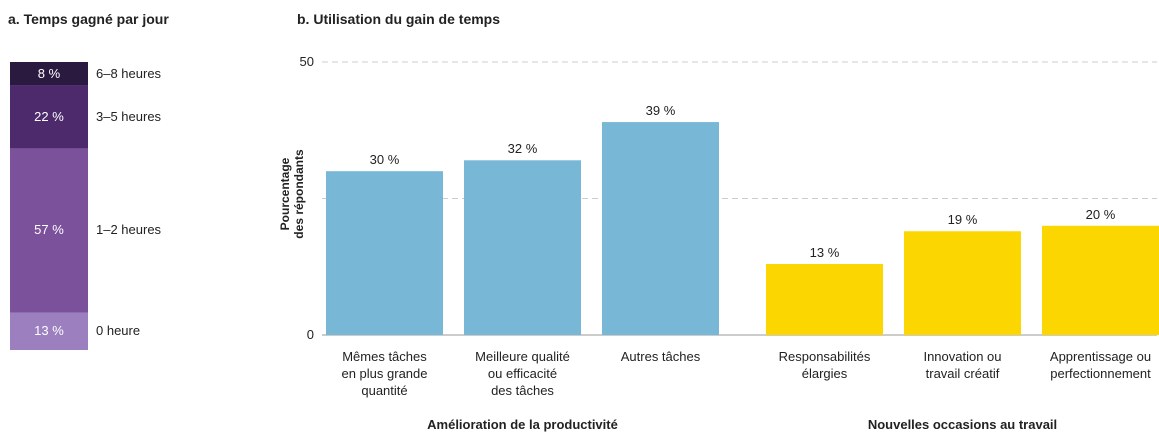 The height and width of the screenshot is (432, 1159). I want to click on value-label: 30 %, so click(384, 160).